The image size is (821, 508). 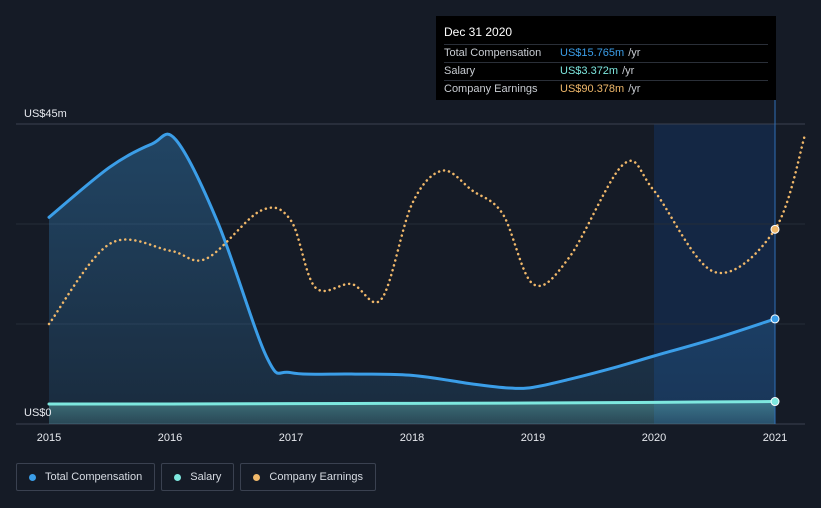 What do you see at coordinates (291, 438) in the screenshot?
I see `x-tick-label: 2017` at bounding box center [291, 438].